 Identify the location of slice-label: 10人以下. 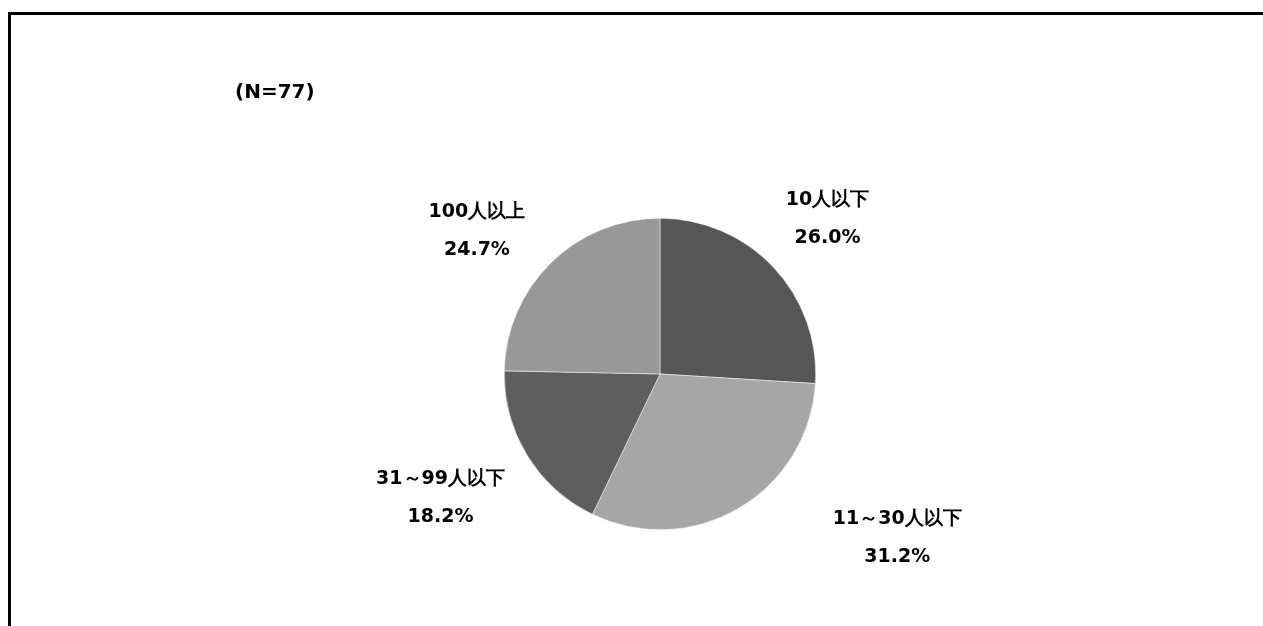
(827, 198).